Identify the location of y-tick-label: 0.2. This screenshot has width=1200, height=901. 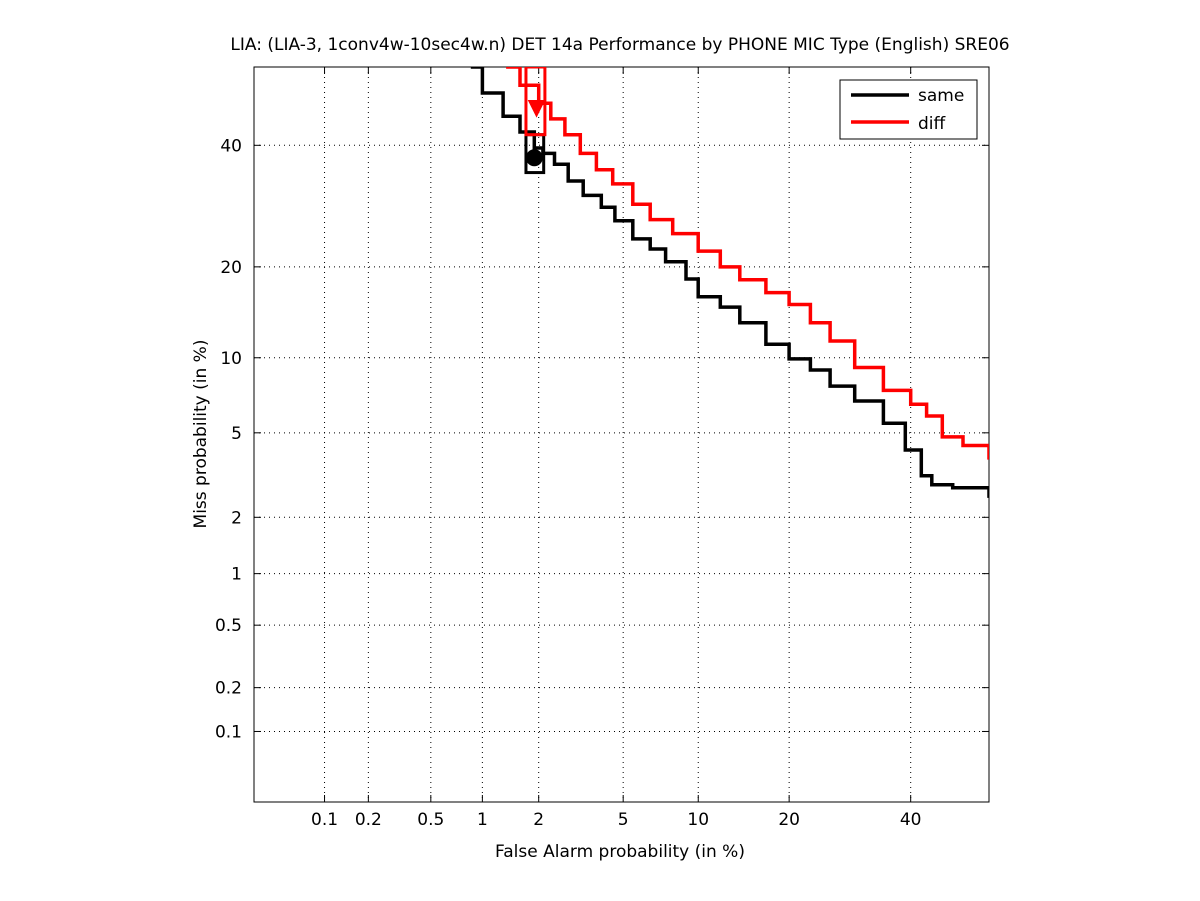
(228, 689).